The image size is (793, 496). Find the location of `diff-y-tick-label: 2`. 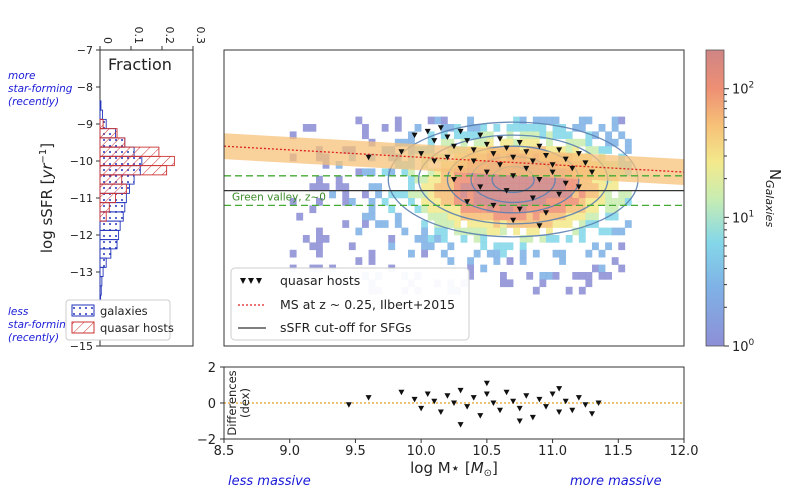

diff-y-tick-label: 2 is located at coordinates (212, 368).